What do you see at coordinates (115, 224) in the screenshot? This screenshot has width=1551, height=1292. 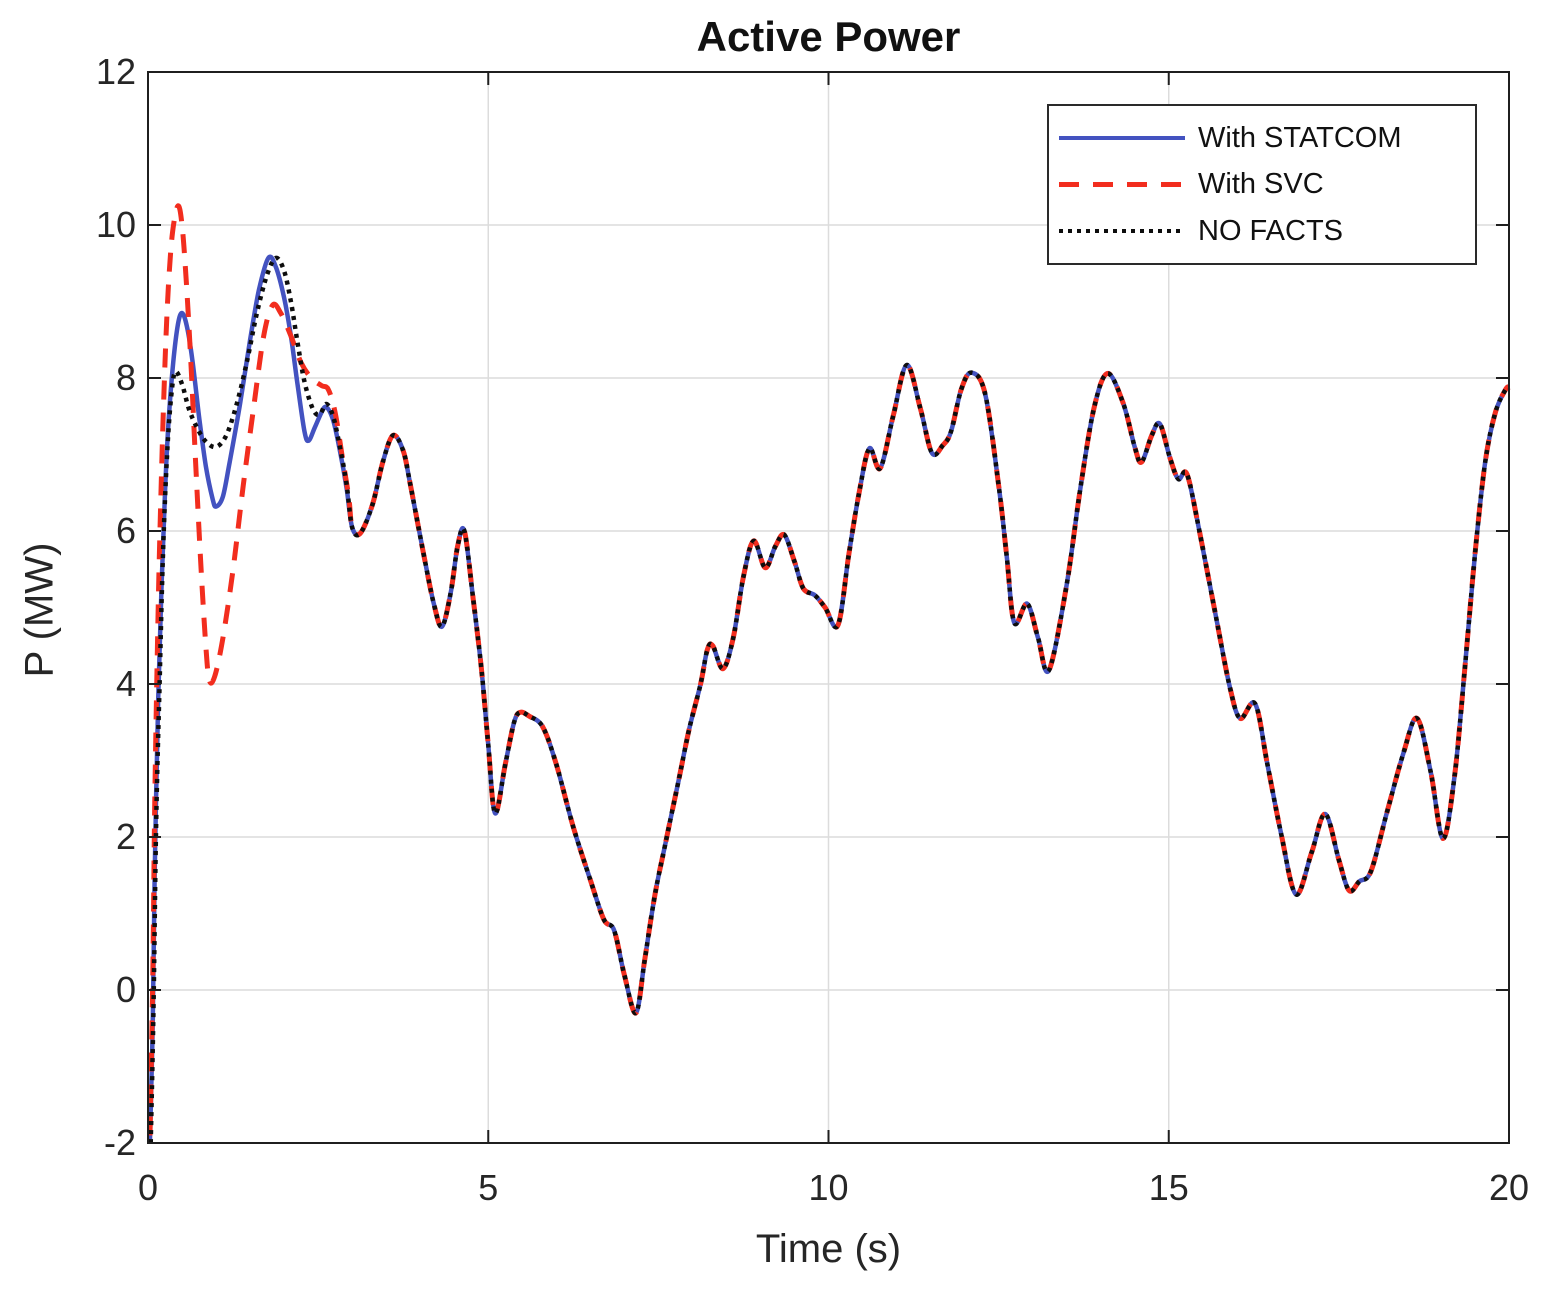 I see `y-tick-label: 10` at bounding box center [115, 224].